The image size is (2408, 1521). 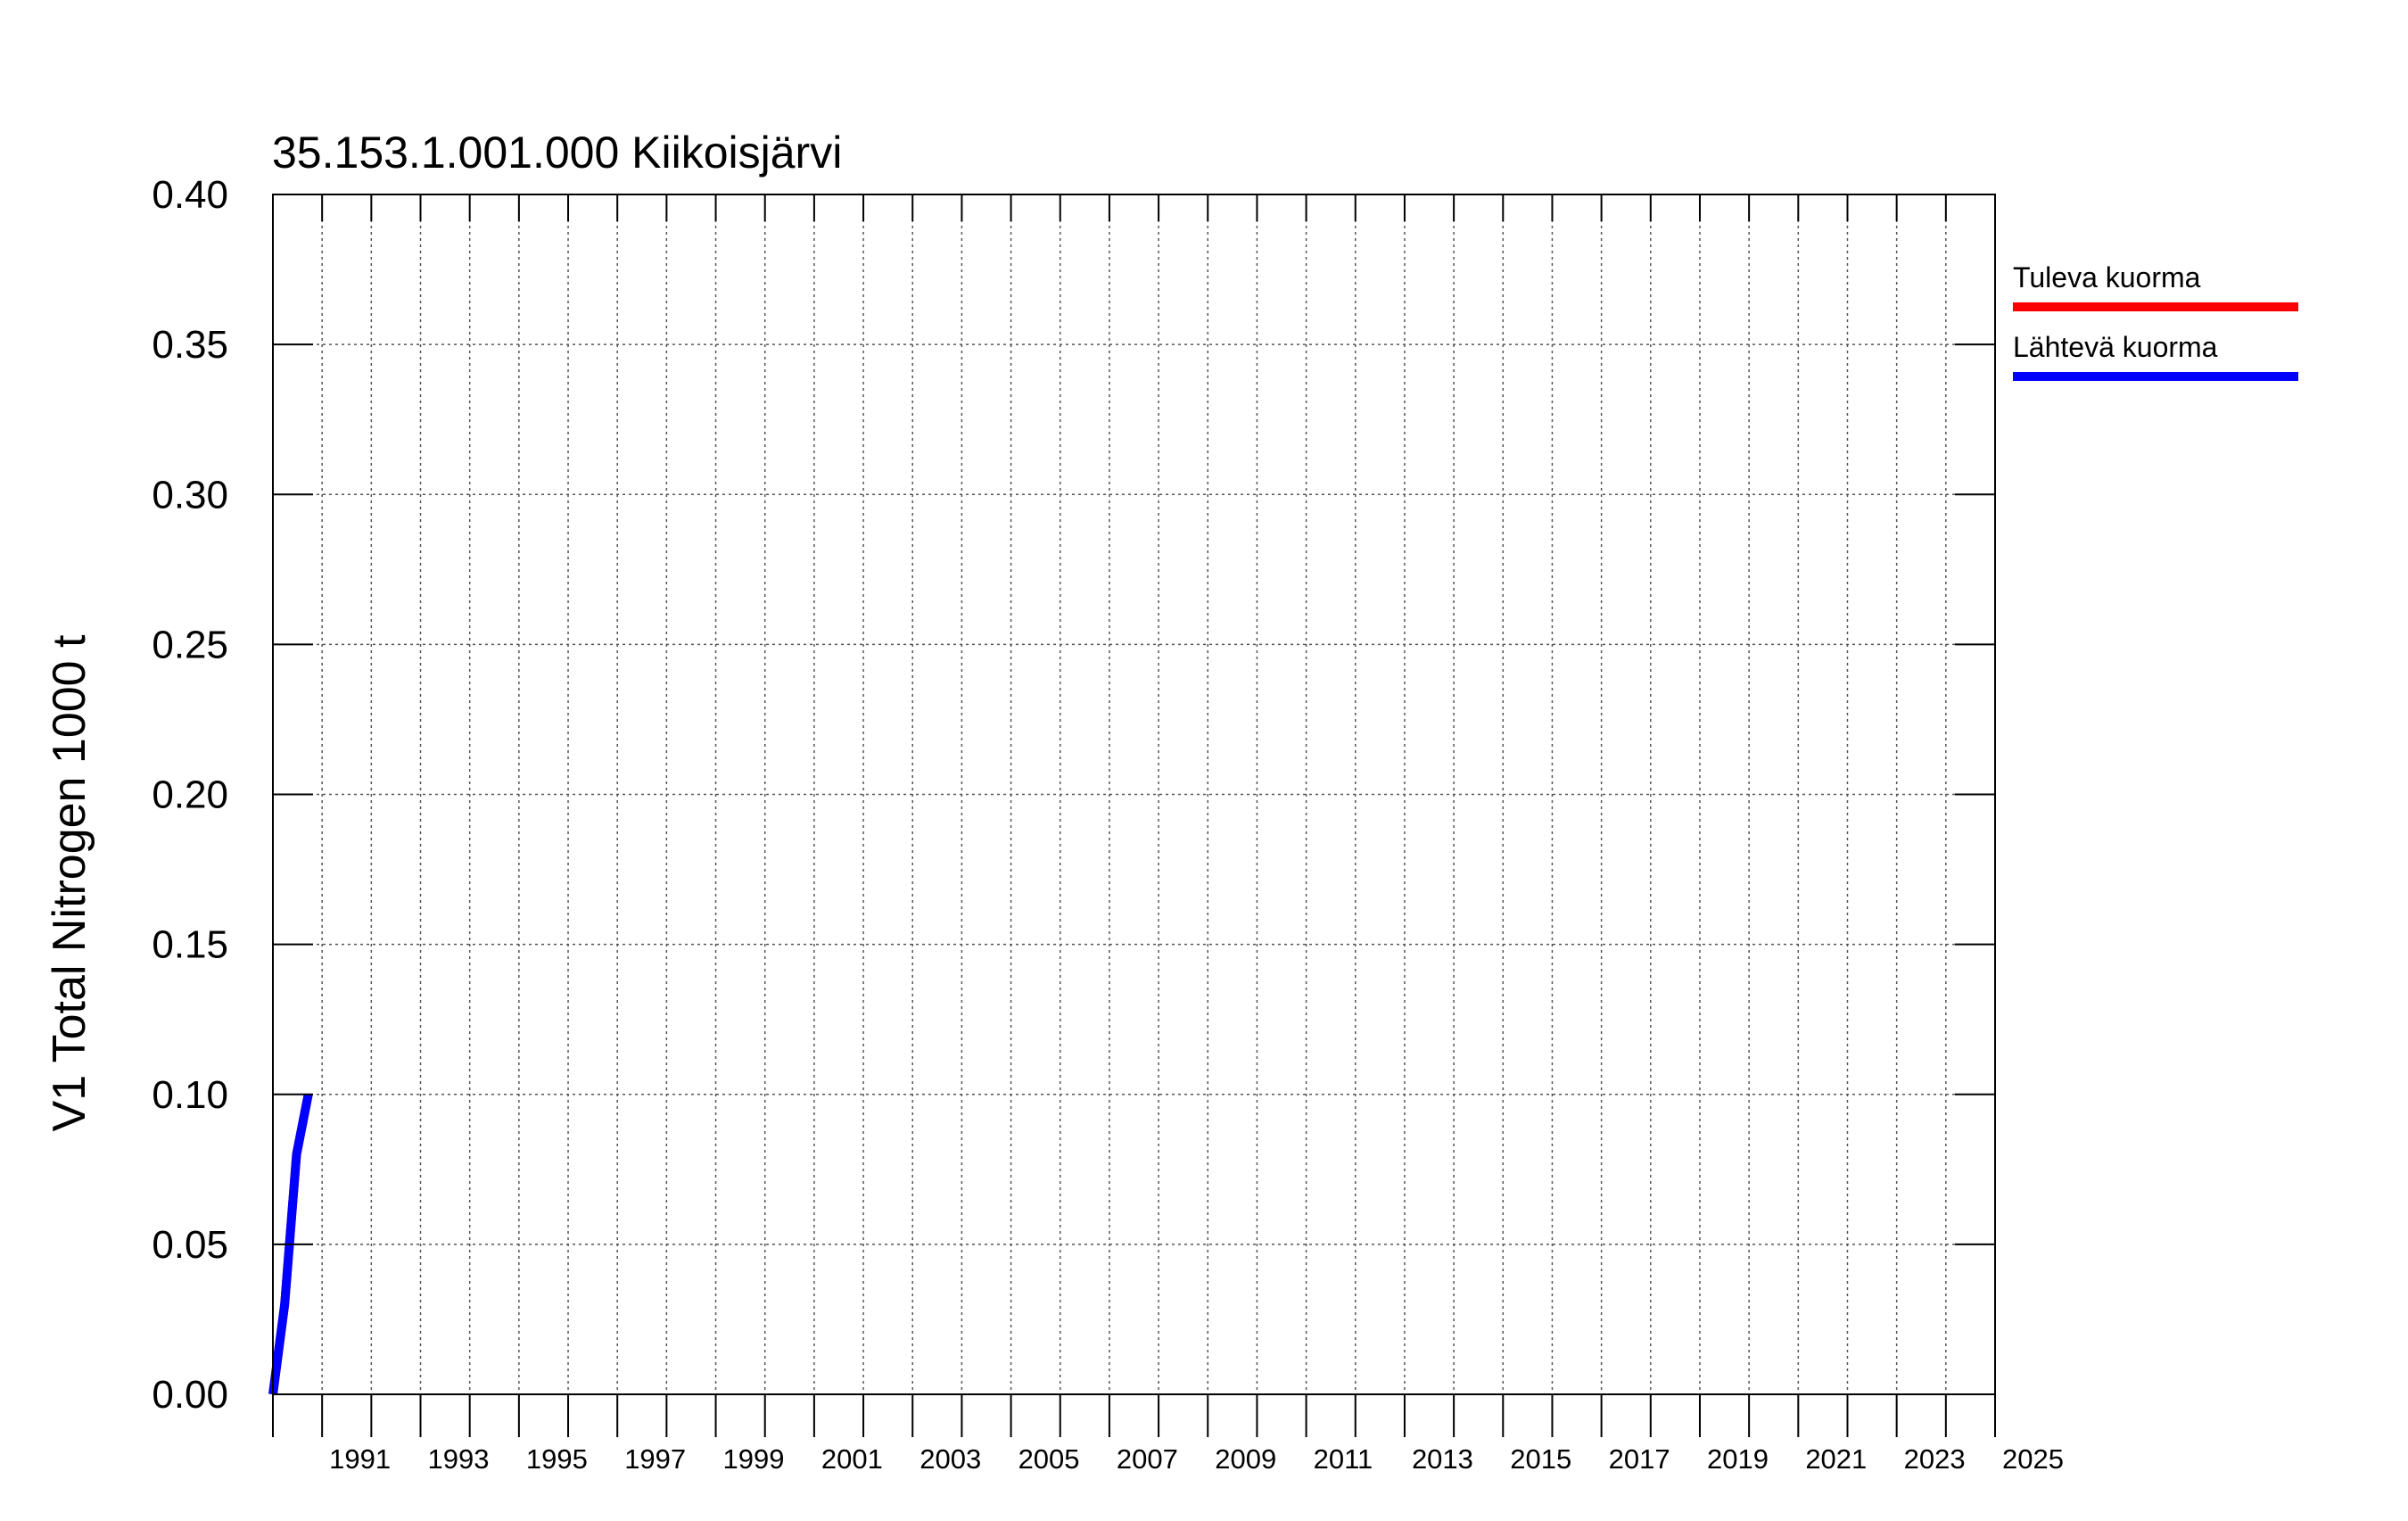 I want to click on x-tick-label: 2015, so click(x=1540, y=1459).